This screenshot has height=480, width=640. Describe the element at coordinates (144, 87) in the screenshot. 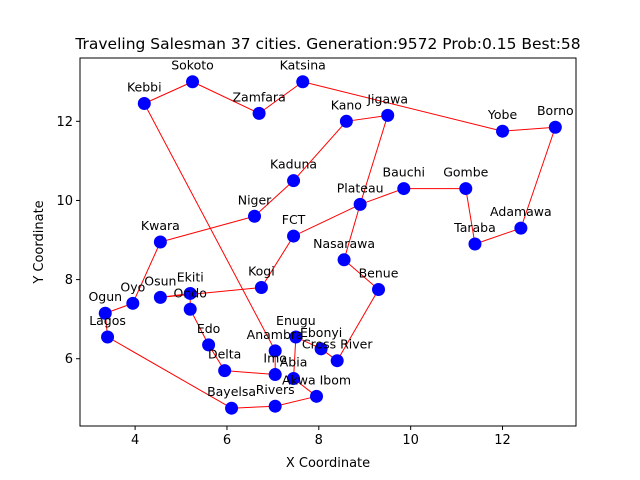

I see `city-label: Kebbi` at that location.